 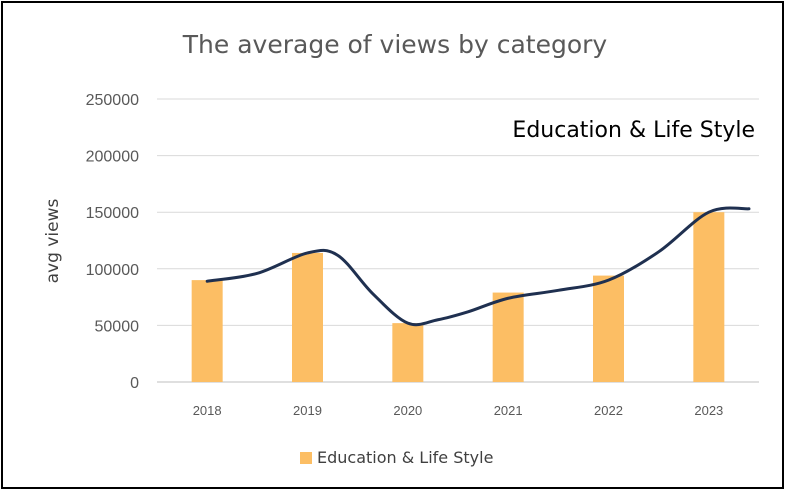 What do you see at coordinates (207, 410) in the screenshot?
I see `x-tick-label: 2018` at bounding box center [207, 410].